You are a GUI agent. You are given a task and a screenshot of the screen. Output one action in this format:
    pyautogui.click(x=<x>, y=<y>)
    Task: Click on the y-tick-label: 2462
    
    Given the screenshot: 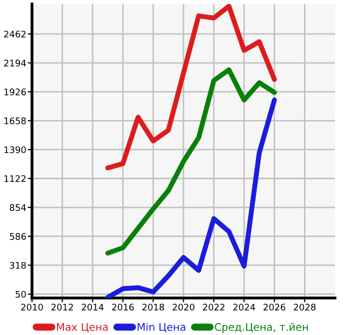 What is the action you would take?
    pyautogui.click(x=15, y=34)
    